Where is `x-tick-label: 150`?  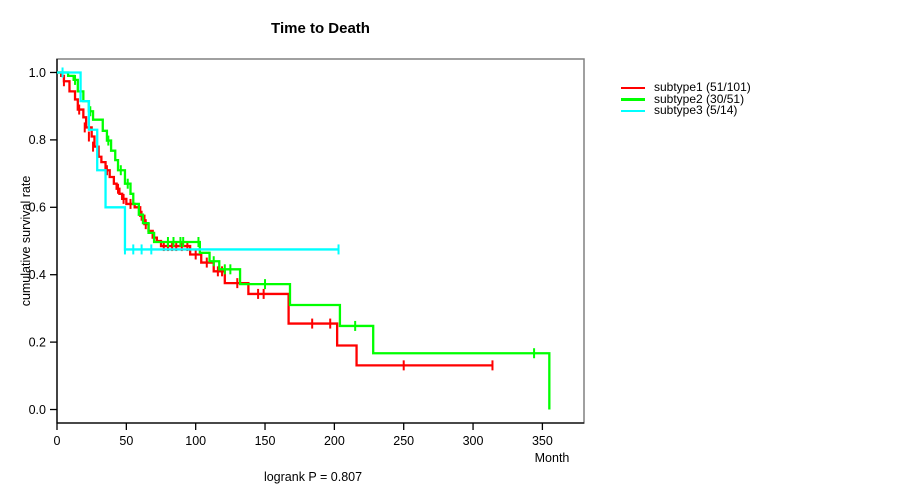
x-tick-label: 150 is located at coordinates (265, 441).